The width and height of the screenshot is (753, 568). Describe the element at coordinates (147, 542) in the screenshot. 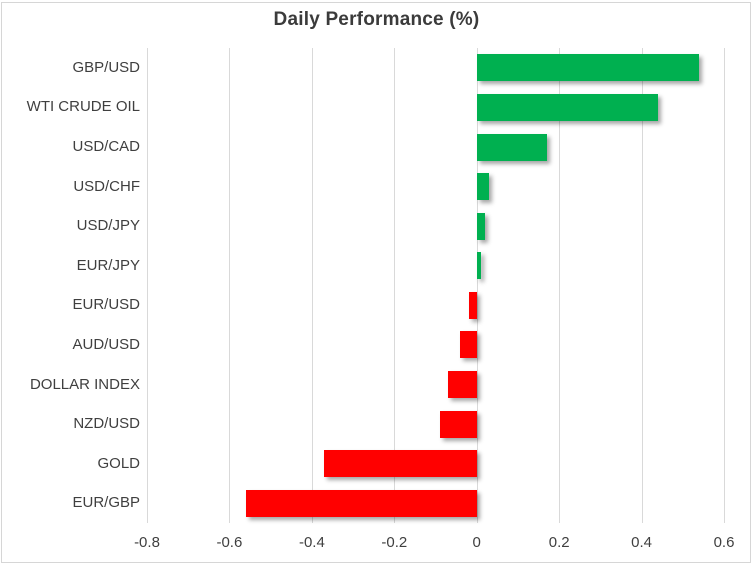

I see `x-tick-label: -0.8` at that location.